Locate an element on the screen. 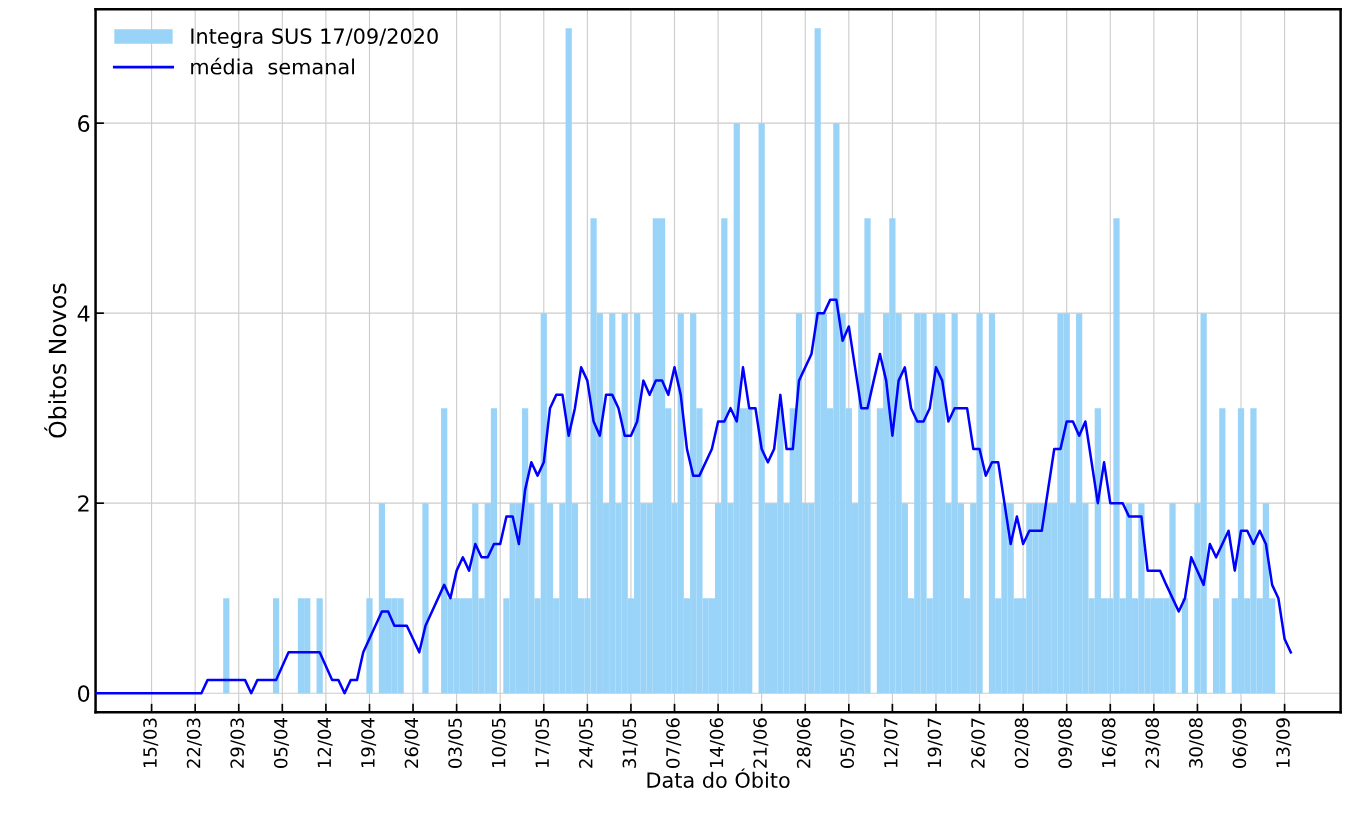  x-tick-label: 07/06 is located at coordinates (674, 743).